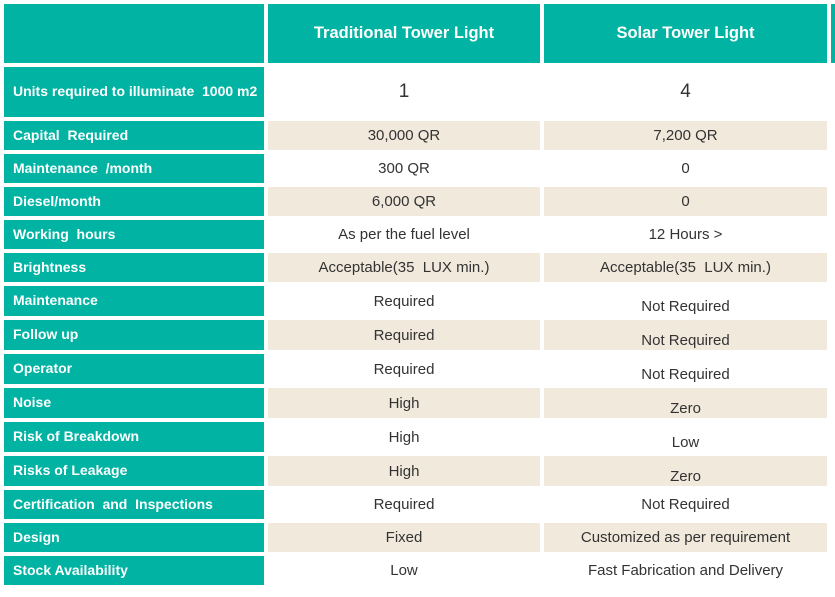 This screenshot has height=597, width=835. I want to click on row-label: Units required to illuminate 1000 m2, so click(134, 92).